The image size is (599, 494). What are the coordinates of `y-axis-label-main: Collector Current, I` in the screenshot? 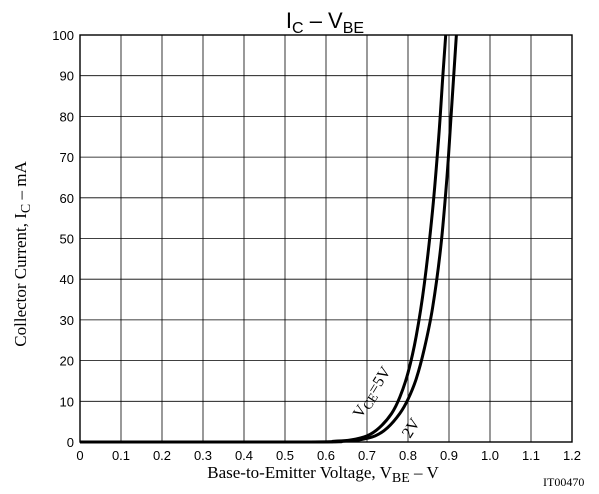 It's located at (20, 280).